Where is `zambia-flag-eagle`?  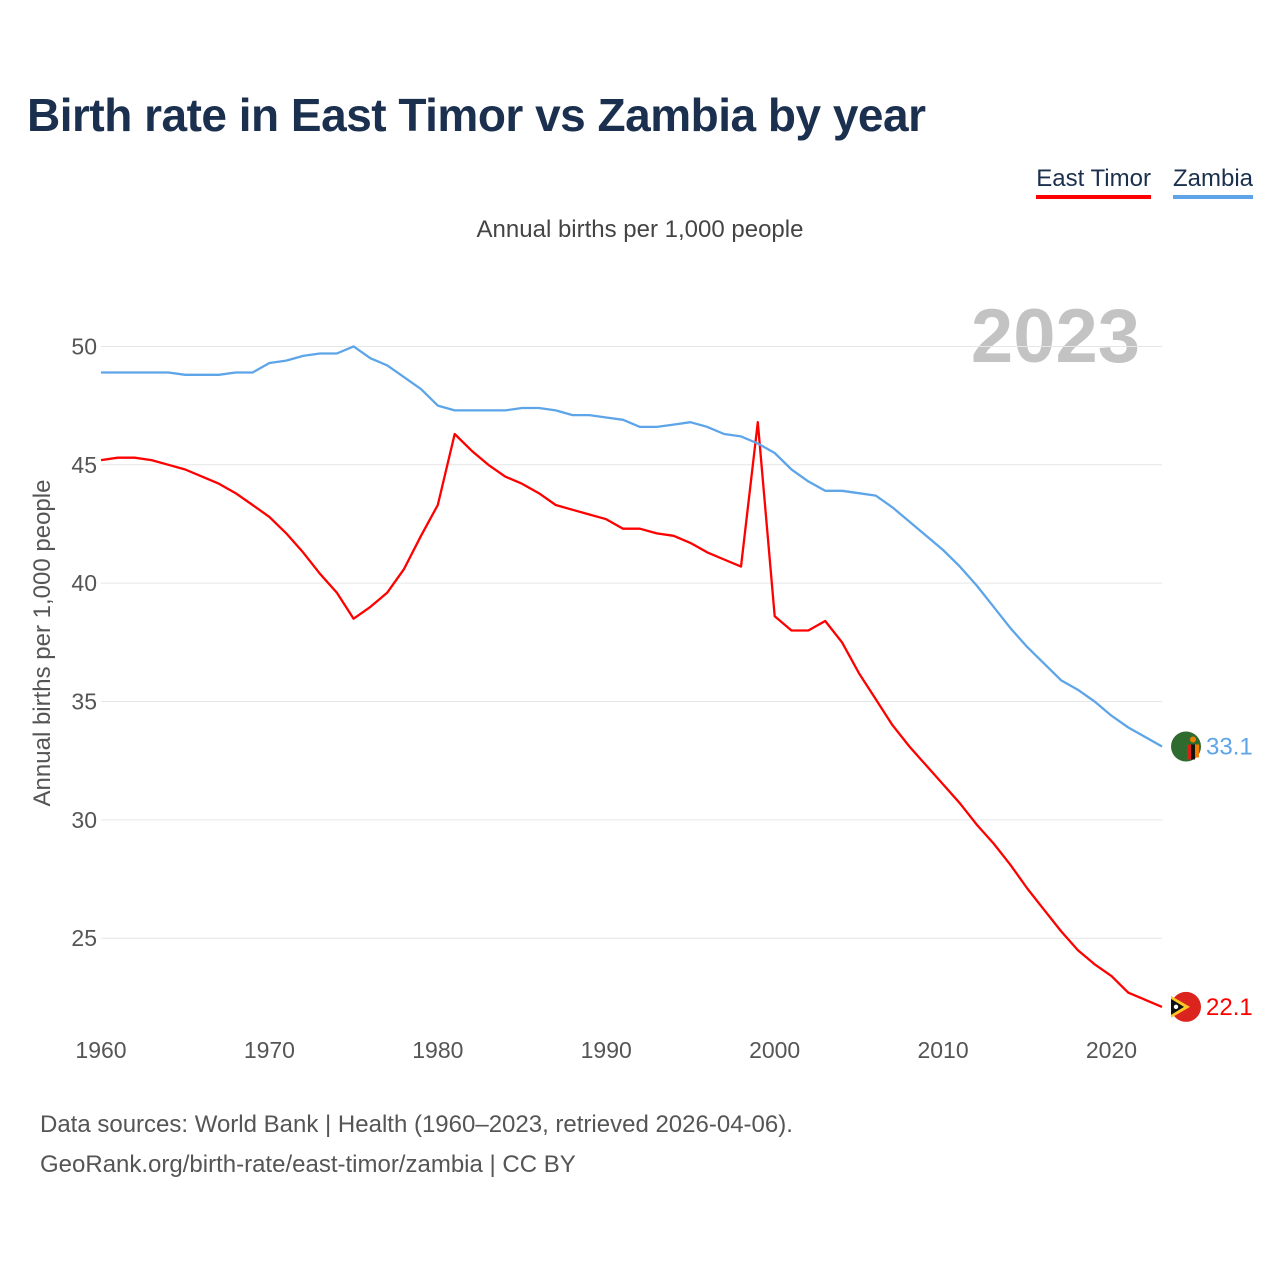
zambia-flag-eagle is located at coordinates (1193, 739).